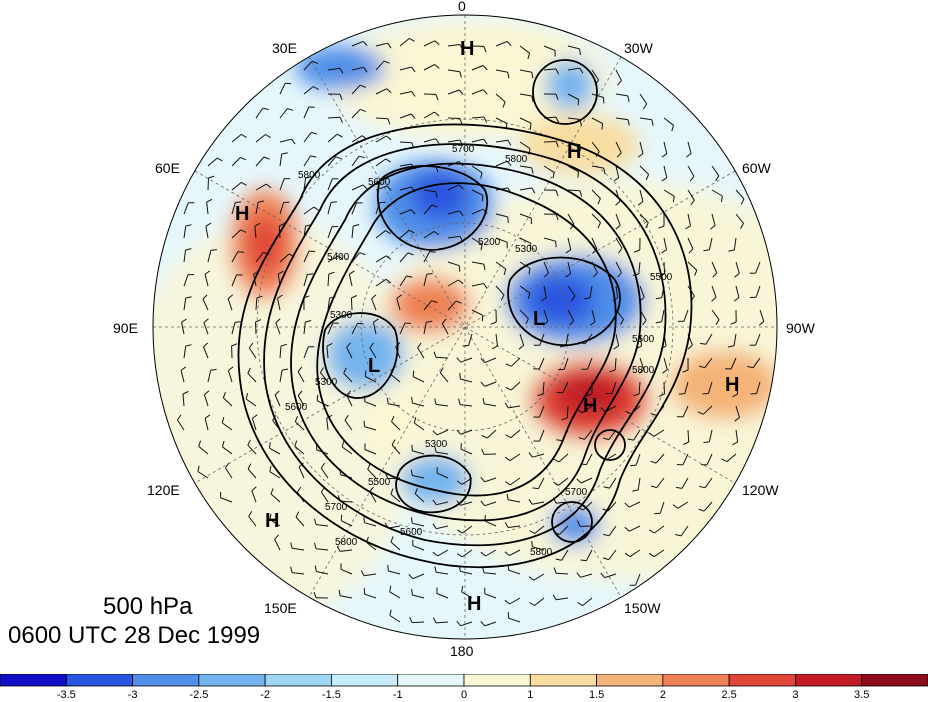  I want to click on longitude-label: 60E, so click(167, 168).